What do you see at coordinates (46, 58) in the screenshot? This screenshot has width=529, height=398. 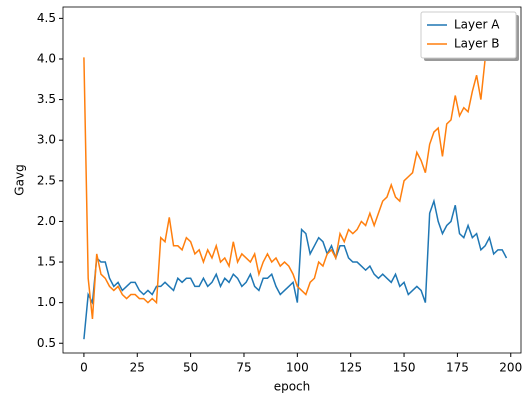 I see `y-tick-label: 4.0` at bounding box center [46, 58].